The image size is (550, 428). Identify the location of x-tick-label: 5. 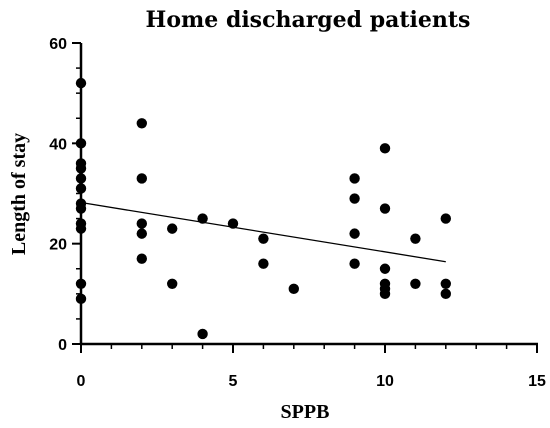
(233, 381).